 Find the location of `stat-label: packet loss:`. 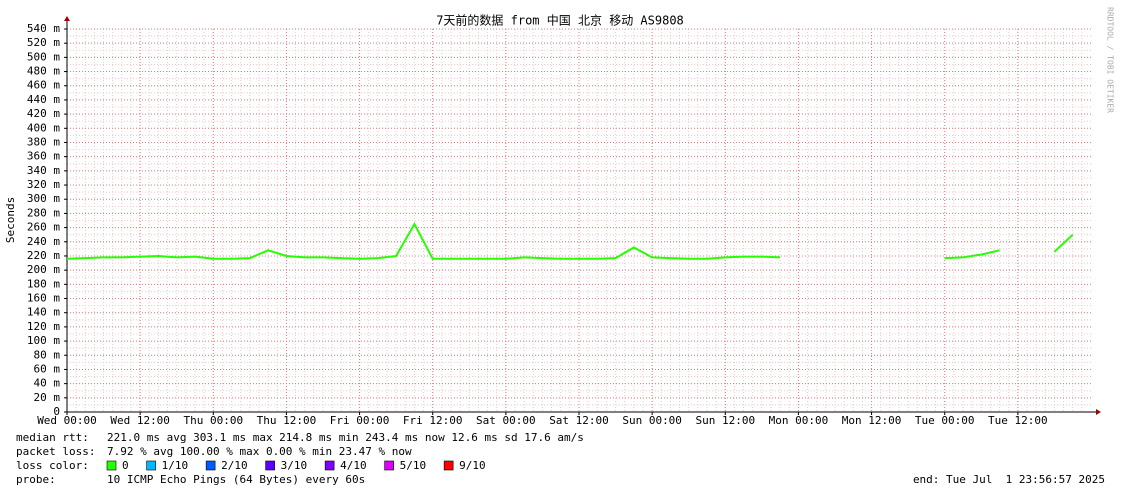

stat-label: packet loss: is located at coordinates (55, 451).